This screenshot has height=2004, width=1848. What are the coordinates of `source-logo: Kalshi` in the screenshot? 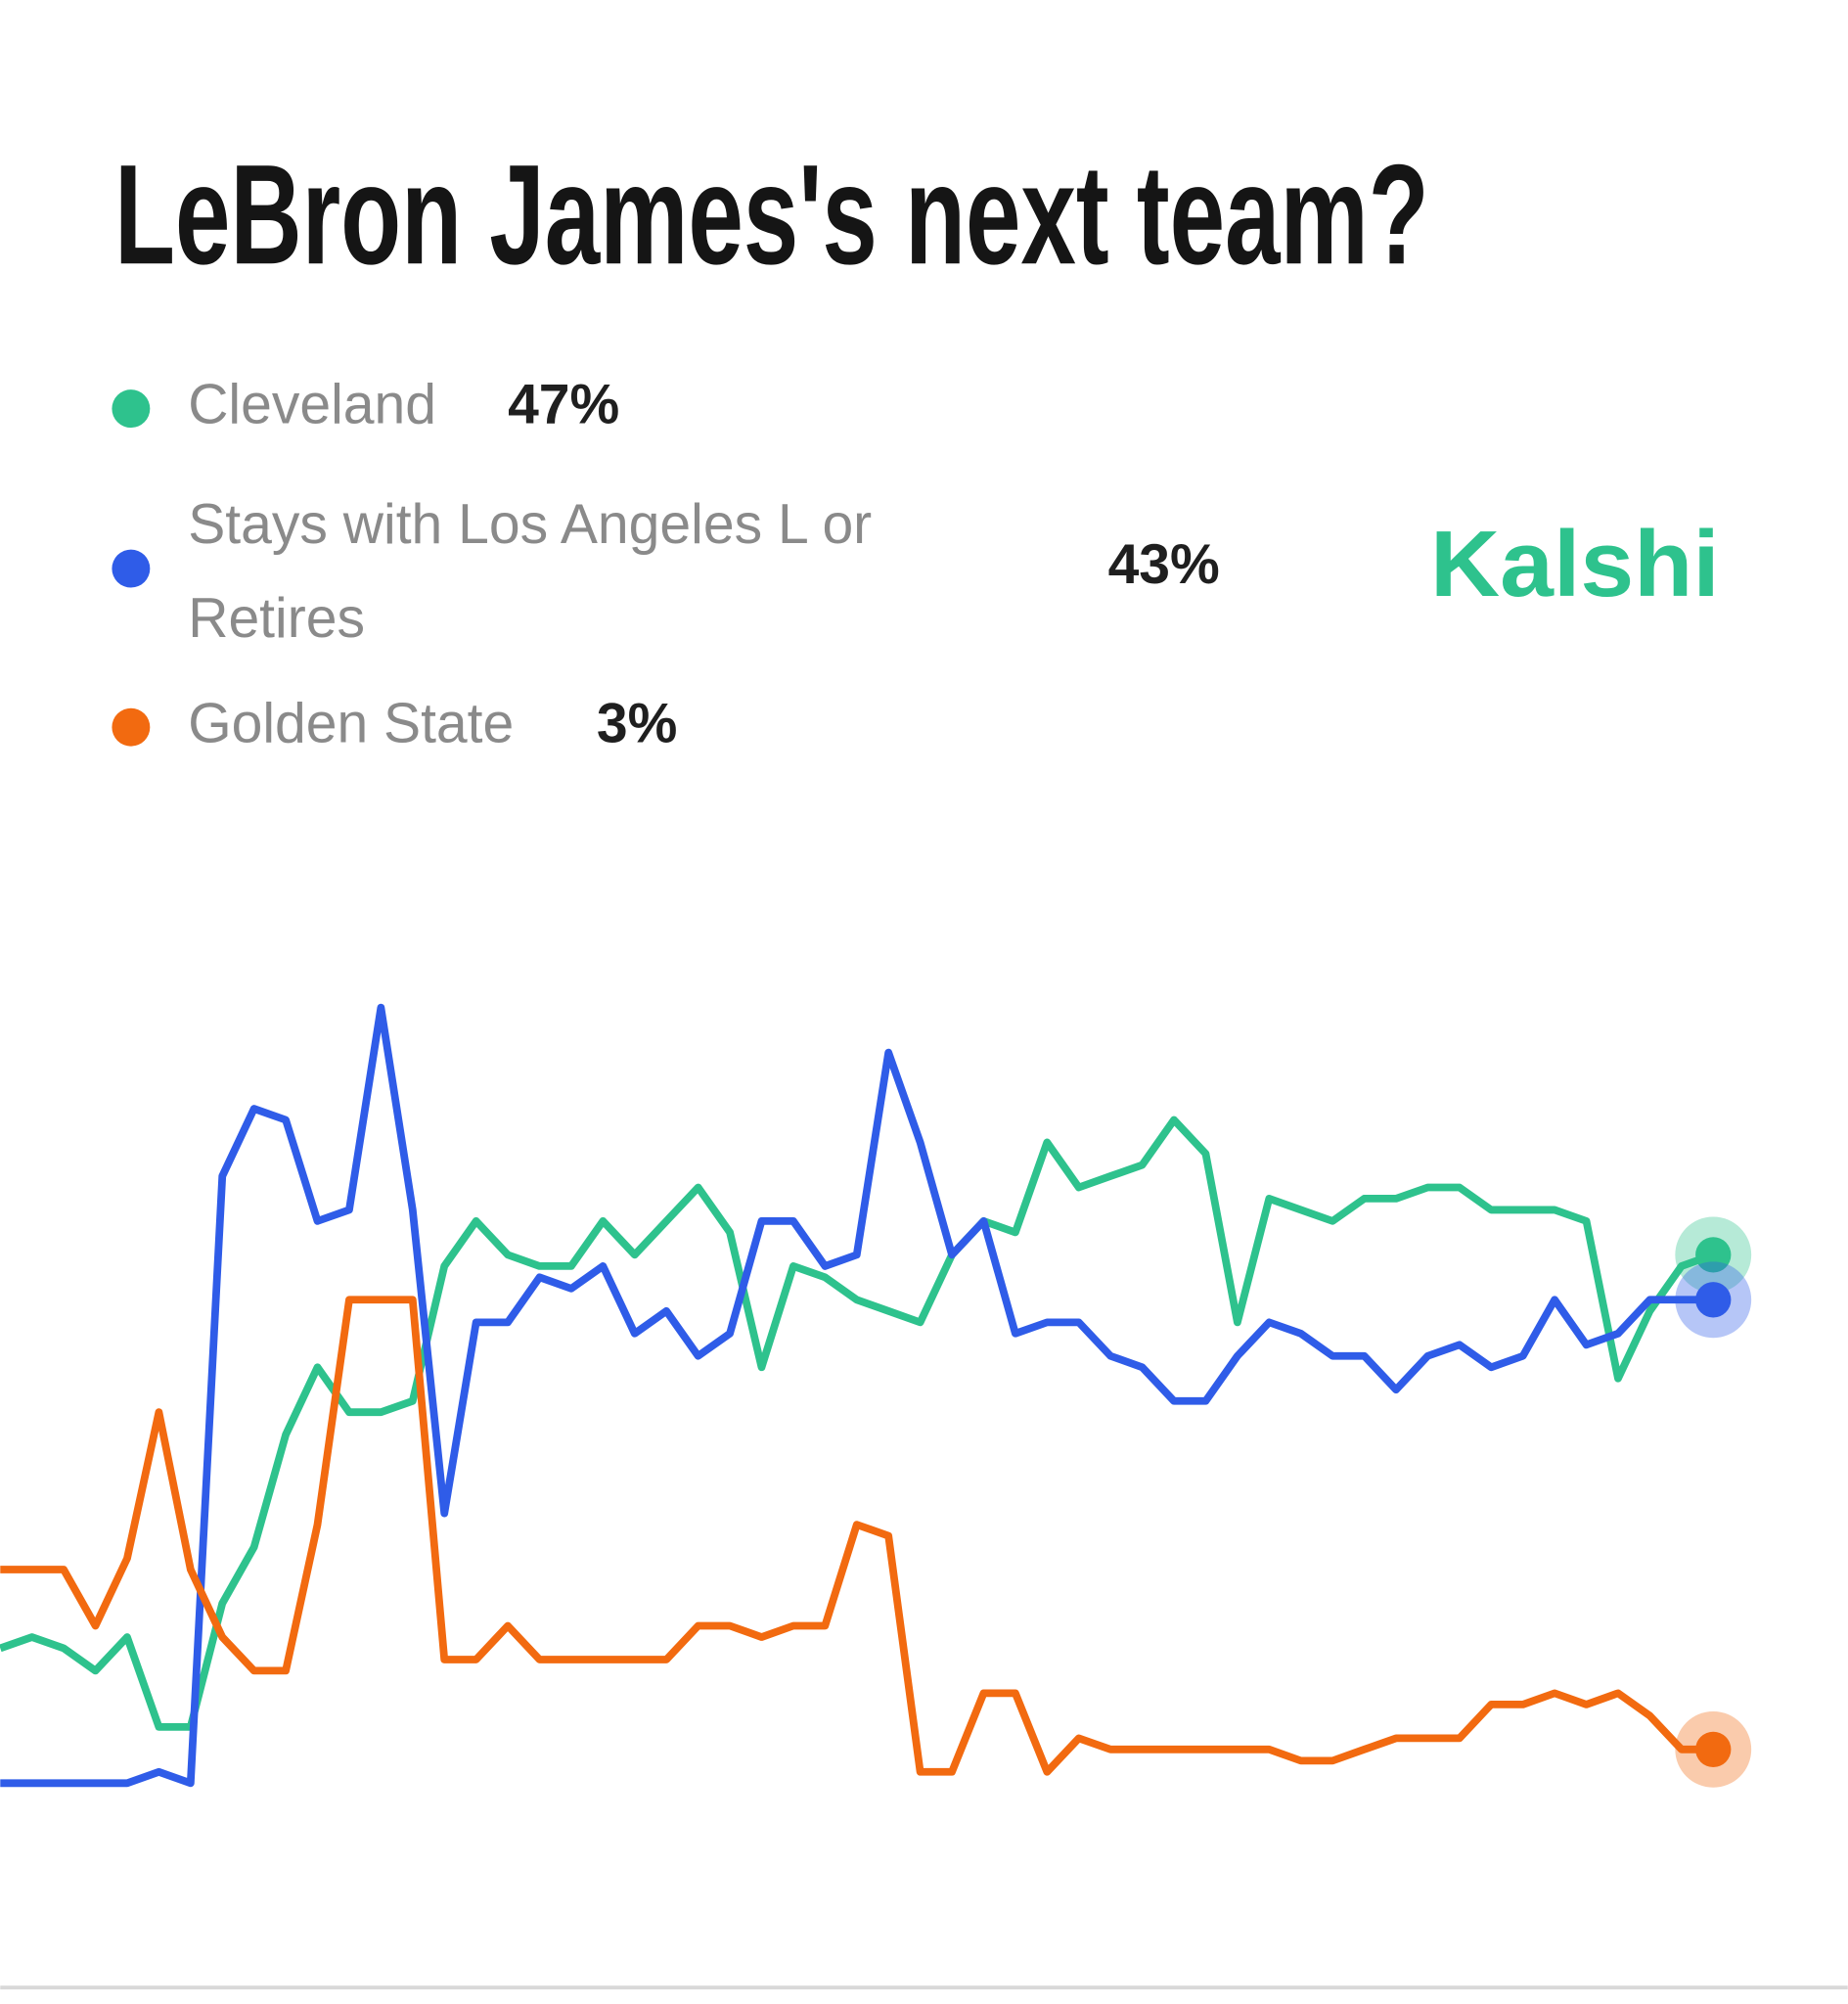 It's located at (1575, 564).